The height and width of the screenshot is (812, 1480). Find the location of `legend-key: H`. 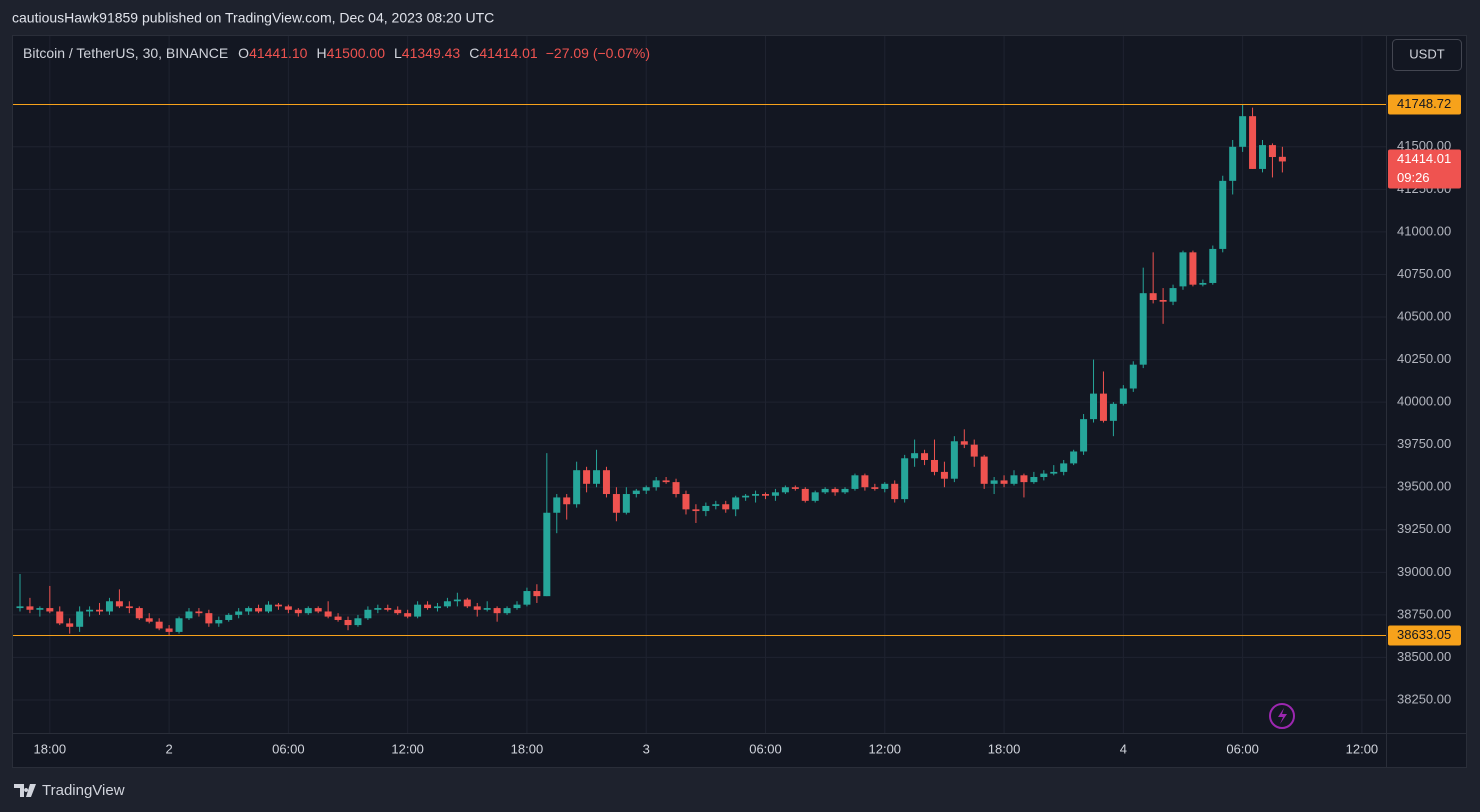

legend-key: H is located at coordinates (321, 53).